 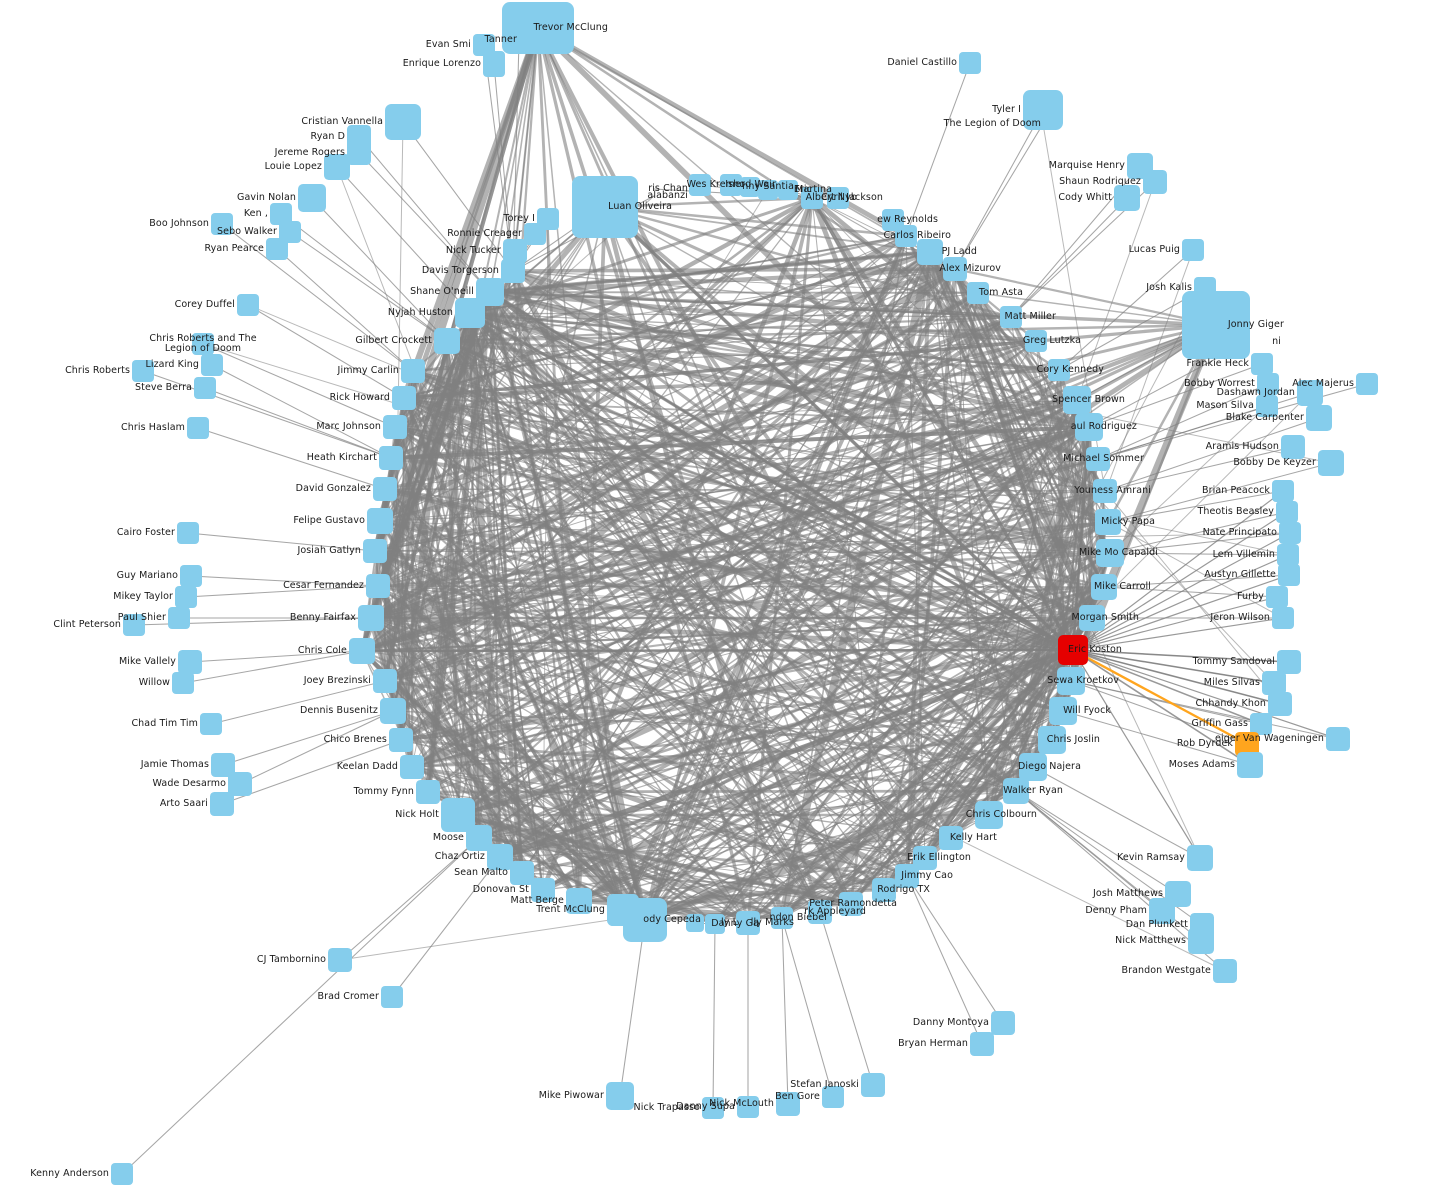 What do you see at coordinates (1073, 650) in the screenshot?
I see `graph-node-eric-koston` at bounding box center [1073, 650].